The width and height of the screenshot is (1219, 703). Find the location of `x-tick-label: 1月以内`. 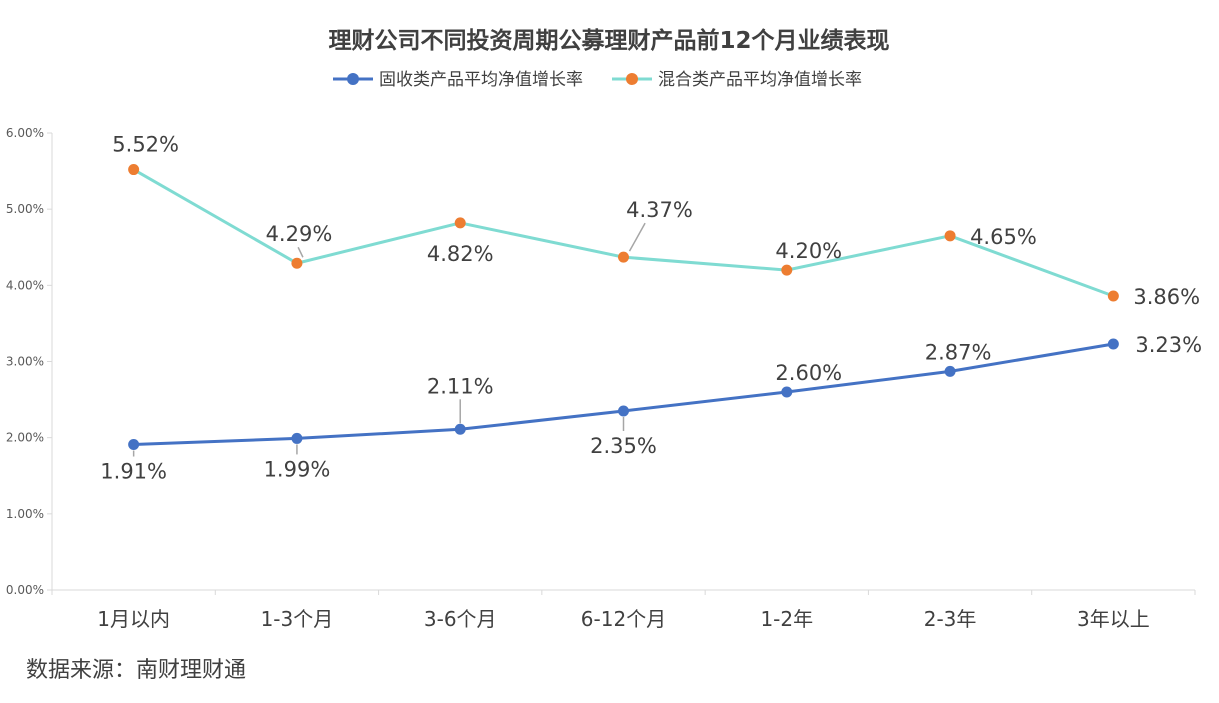

x-tick-label: 1月以内 is located at coordinates (133, 619).